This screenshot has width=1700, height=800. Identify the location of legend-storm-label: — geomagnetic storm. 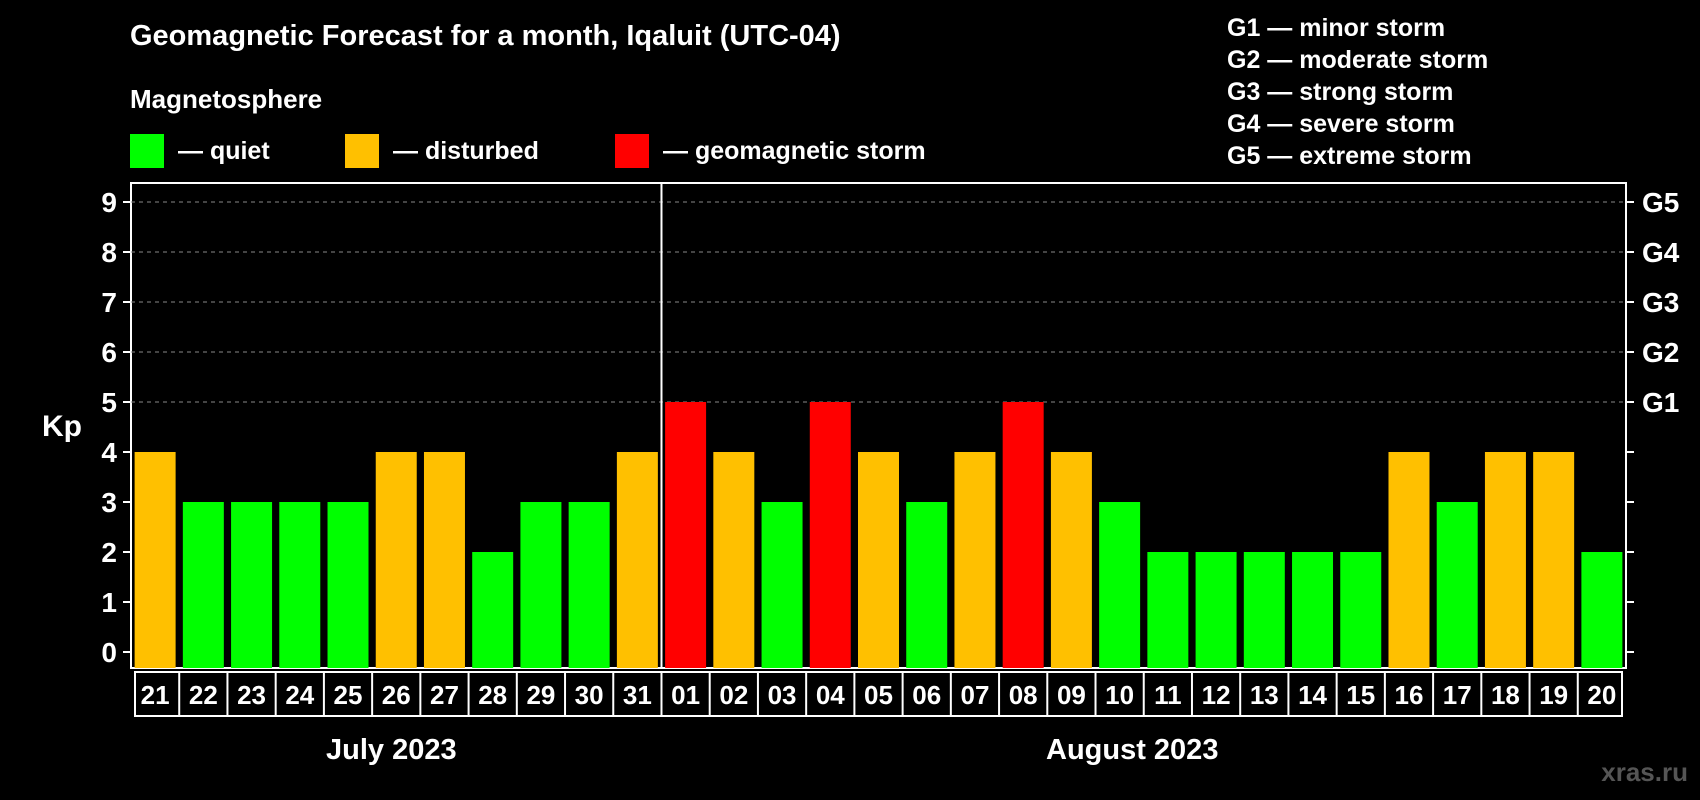
(794, 150).